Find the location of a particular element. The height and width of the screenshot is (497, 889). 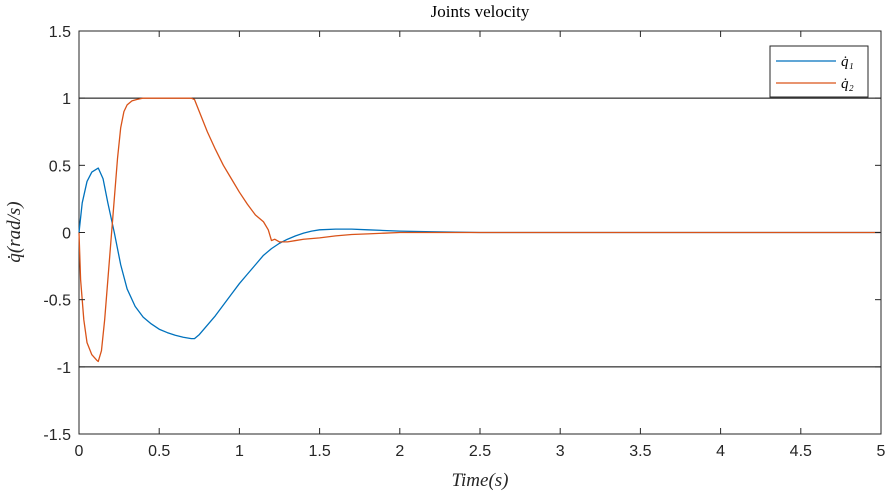

y-axis-label: q̇(rad/s) is located at coordinates (14, 231).